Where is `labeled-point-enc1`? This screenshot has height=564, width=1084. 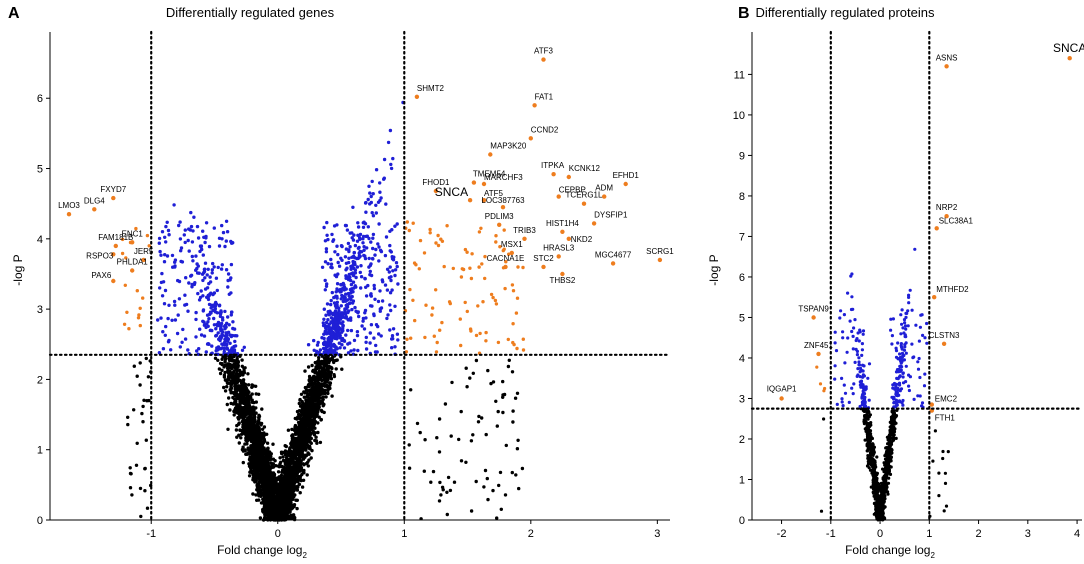 labeled-point-enc1 is located at coordinates (132, 242).